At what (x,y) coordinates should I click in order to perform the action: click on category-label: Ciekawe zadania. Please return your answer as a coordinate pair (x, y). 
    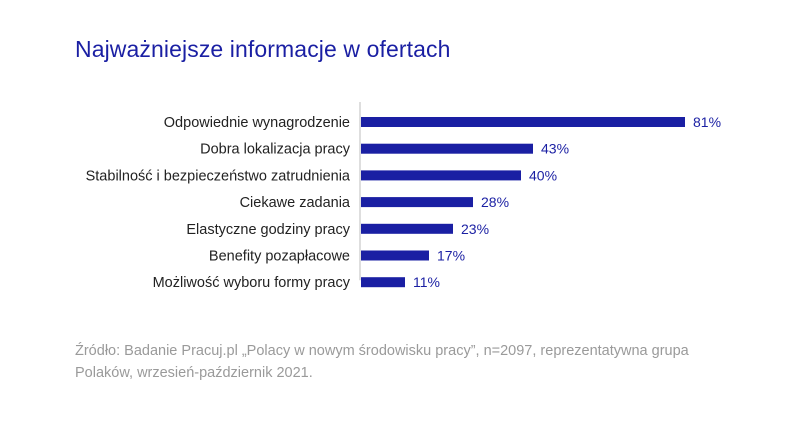
    Looking at the image, I should click on (295, 203).